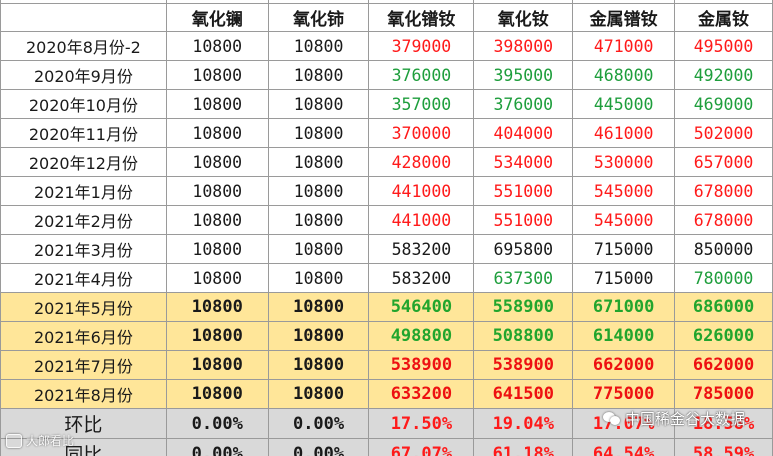  I want to click on cell-nd-oxide: 19.04%, so click(523, 423).